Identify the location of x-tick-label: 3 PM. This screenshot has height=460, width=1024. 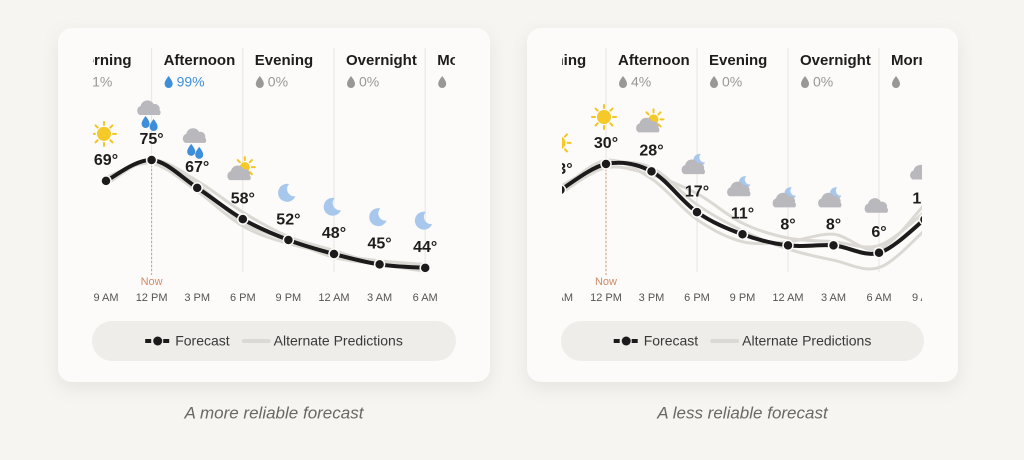
(652, 298).